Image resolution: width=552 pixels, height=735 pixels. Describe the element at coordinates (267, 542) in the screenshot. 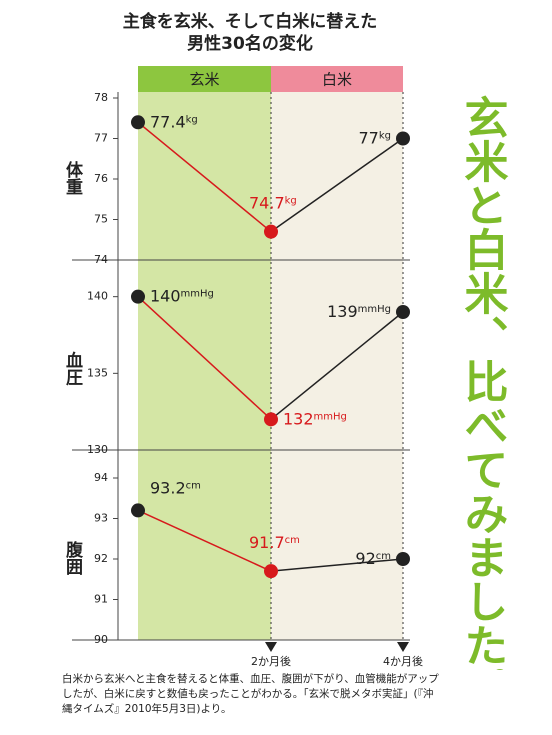

I see `value-number: 91.7` at that location.